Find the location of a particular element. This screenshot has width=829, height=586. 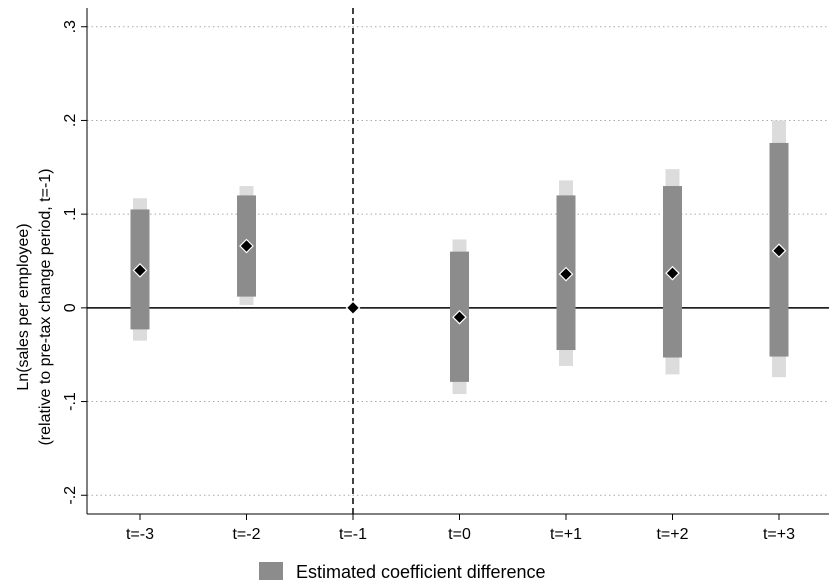

y-tick-label: -.1 is located at coordinates (70, 401).